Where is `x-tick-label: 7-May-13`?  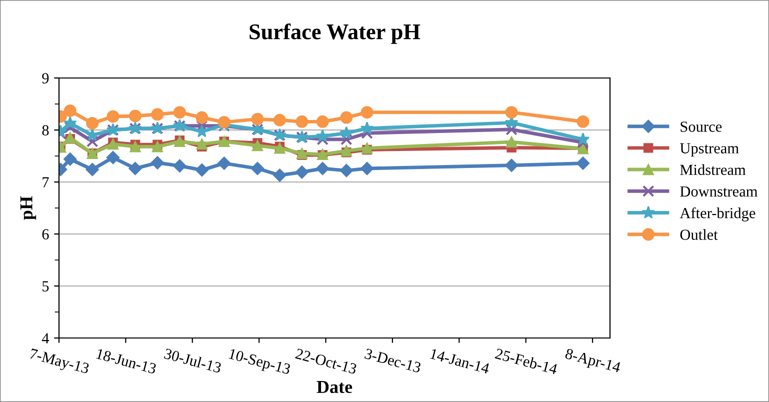
x-tick-label: 7-May-13 is located at coordinates (59, 362).